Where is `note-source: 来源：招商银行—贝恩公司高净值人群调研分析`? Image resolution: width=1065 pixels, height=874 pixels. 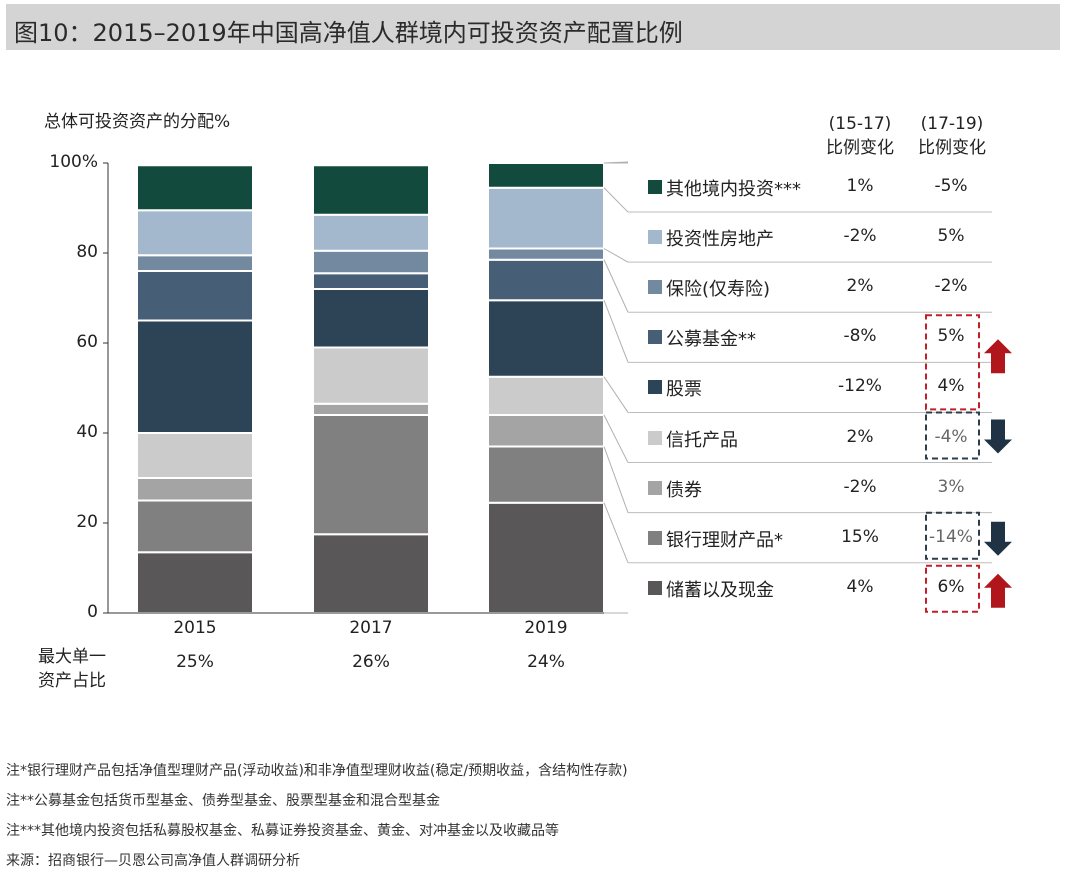 note-source: 来源：招商银行—贝恩公司高净值人群调研分析 is located at coordinates (153, 861).